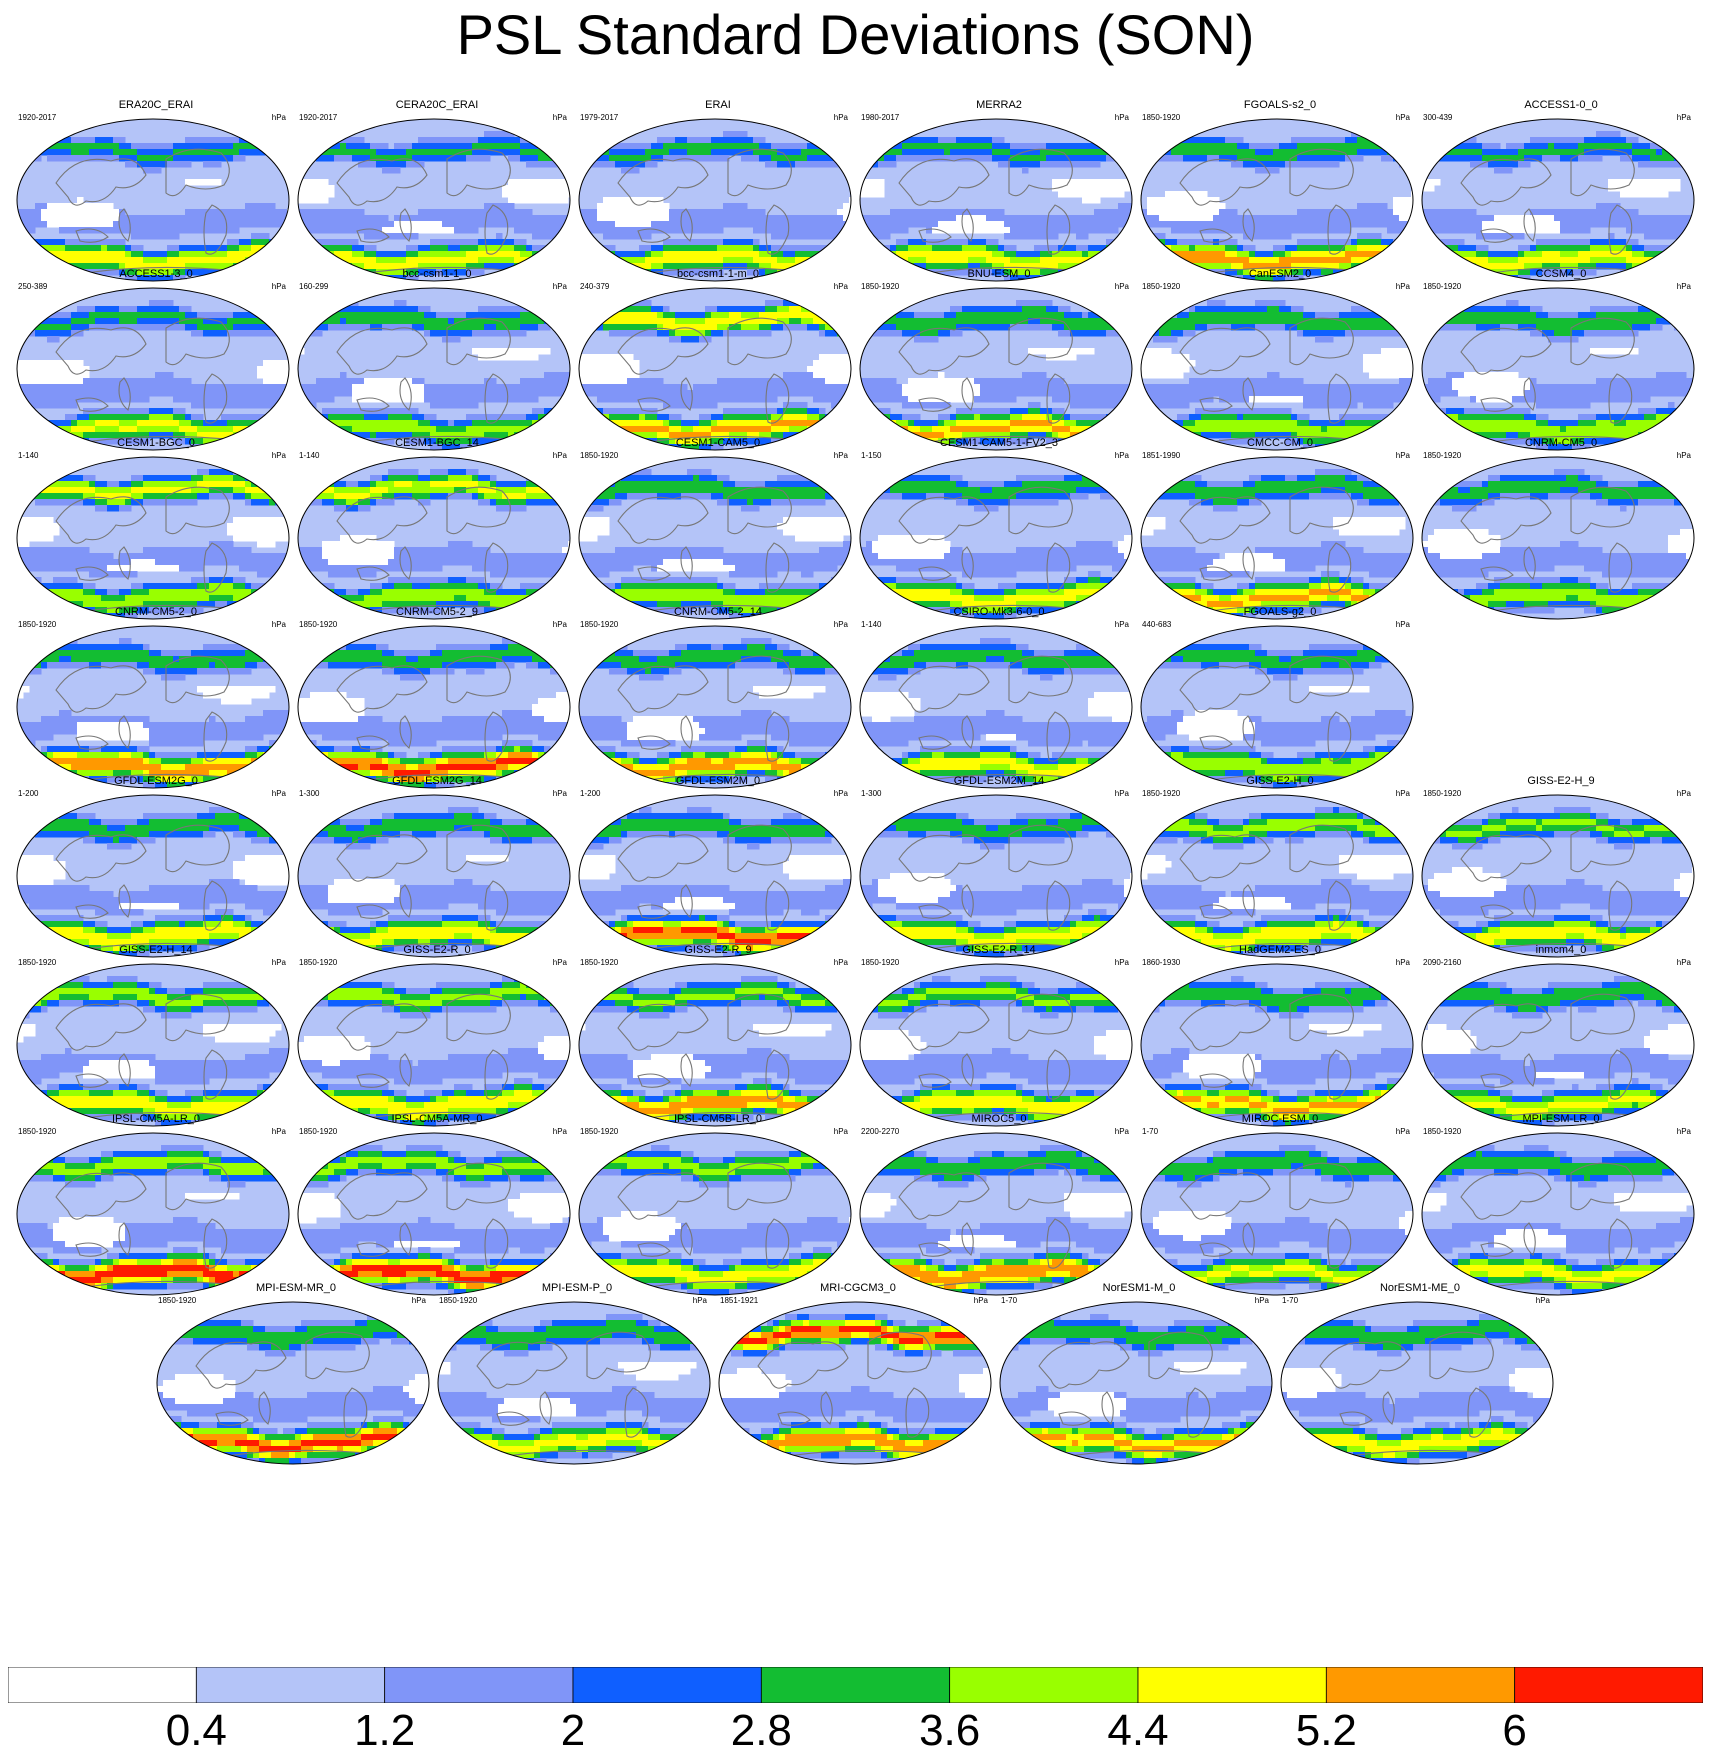 This screenshot has height=1759, width=1711. What do you see at coordinates (156, 781) in the screenshot?
I see `panel-title: GFDL-ESM2G_0` at bounding box center [156, 781].